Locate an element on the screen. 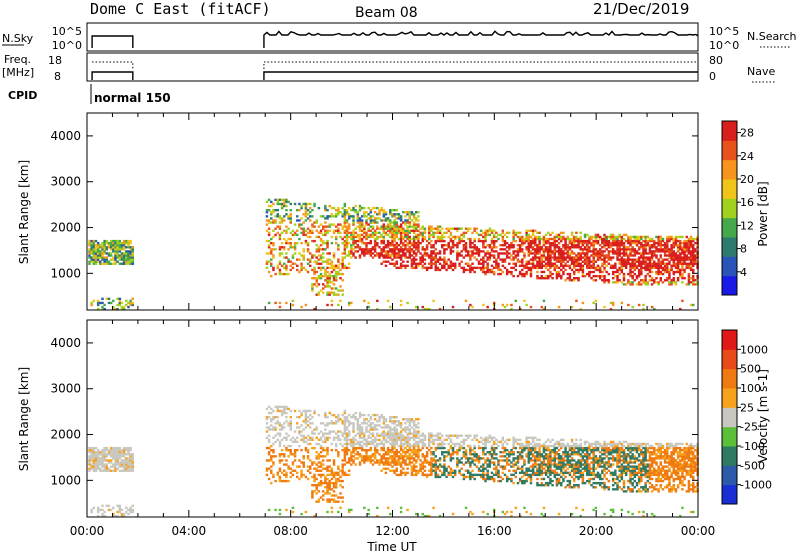 The image size is (800, 554). cpid-panel: CPID normal 150 is located at coordinates (89, 94).